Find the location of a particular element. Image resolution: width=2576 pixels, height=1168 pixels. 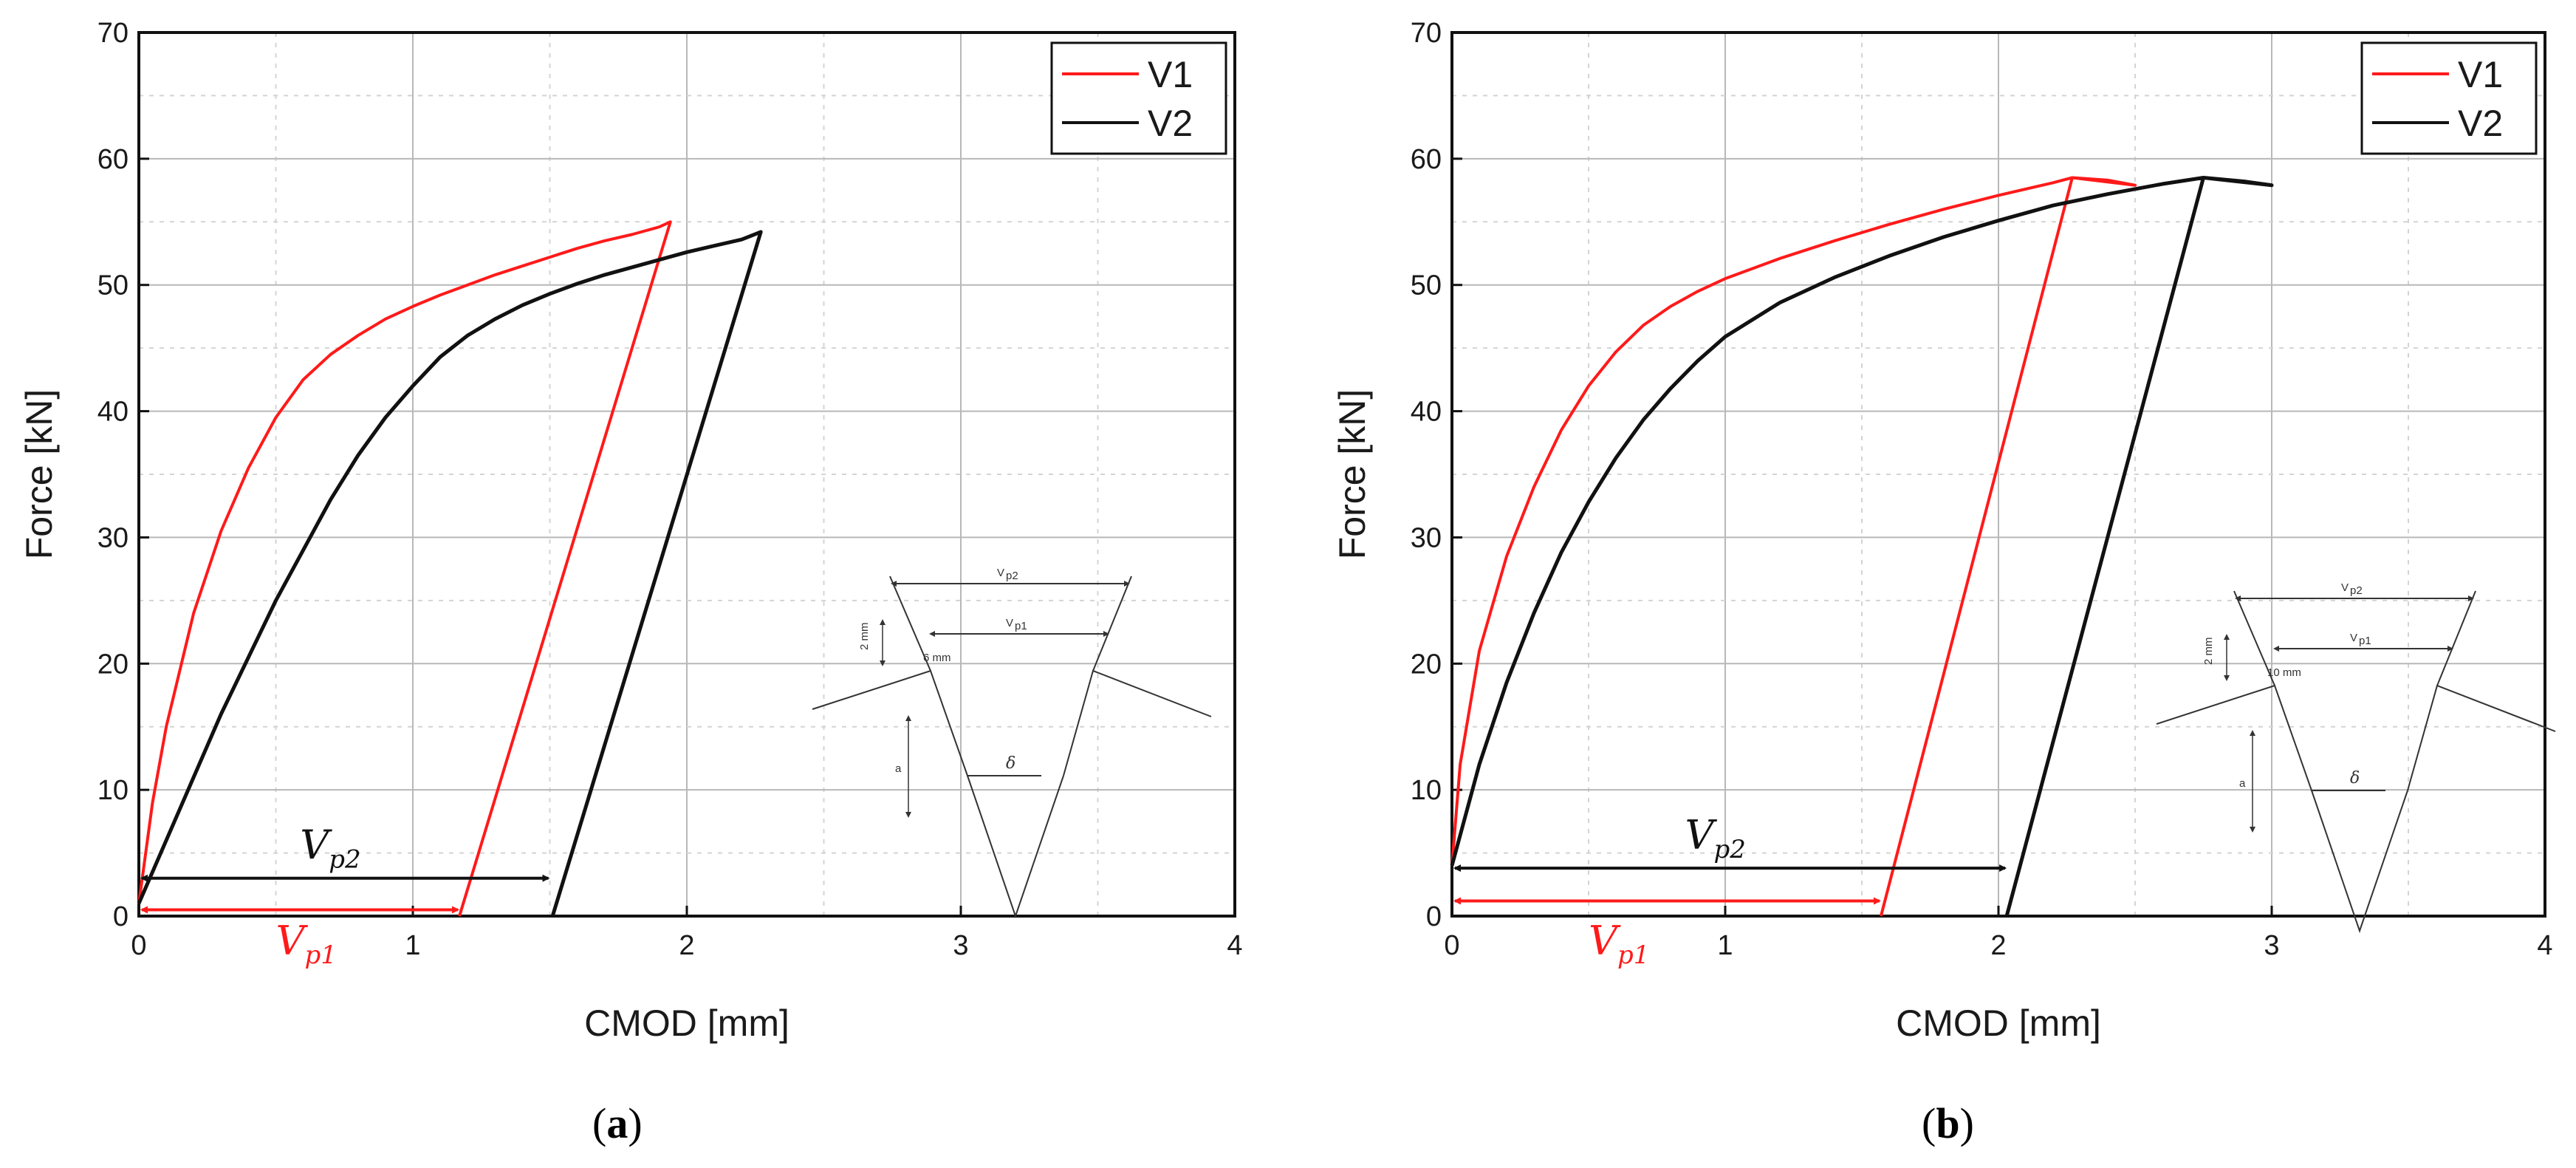

series-line-v2 is located at coordinates (450, 573).